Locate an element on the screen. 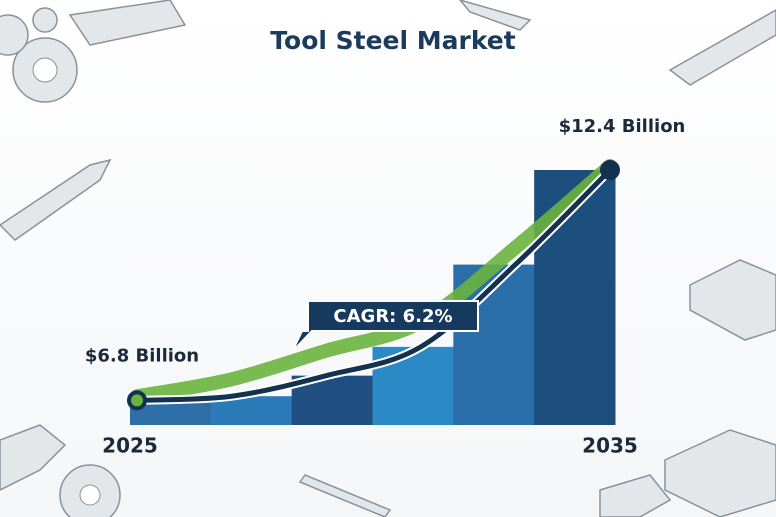 The width and height of the screenshot is (776, 517). annotation: CAGR: 6.2% is located at coordinates (392, 316).